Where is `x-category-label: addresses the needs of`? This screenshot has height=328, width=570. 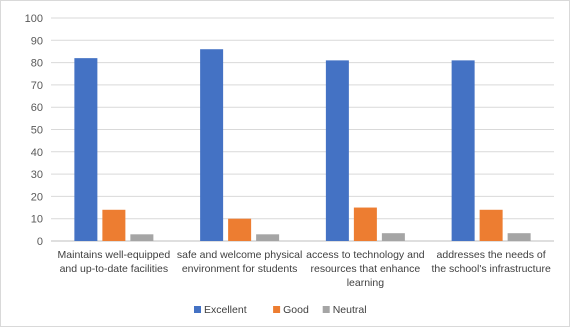 x-category-label: addresses the needs of is located at coordinates (491, 255).